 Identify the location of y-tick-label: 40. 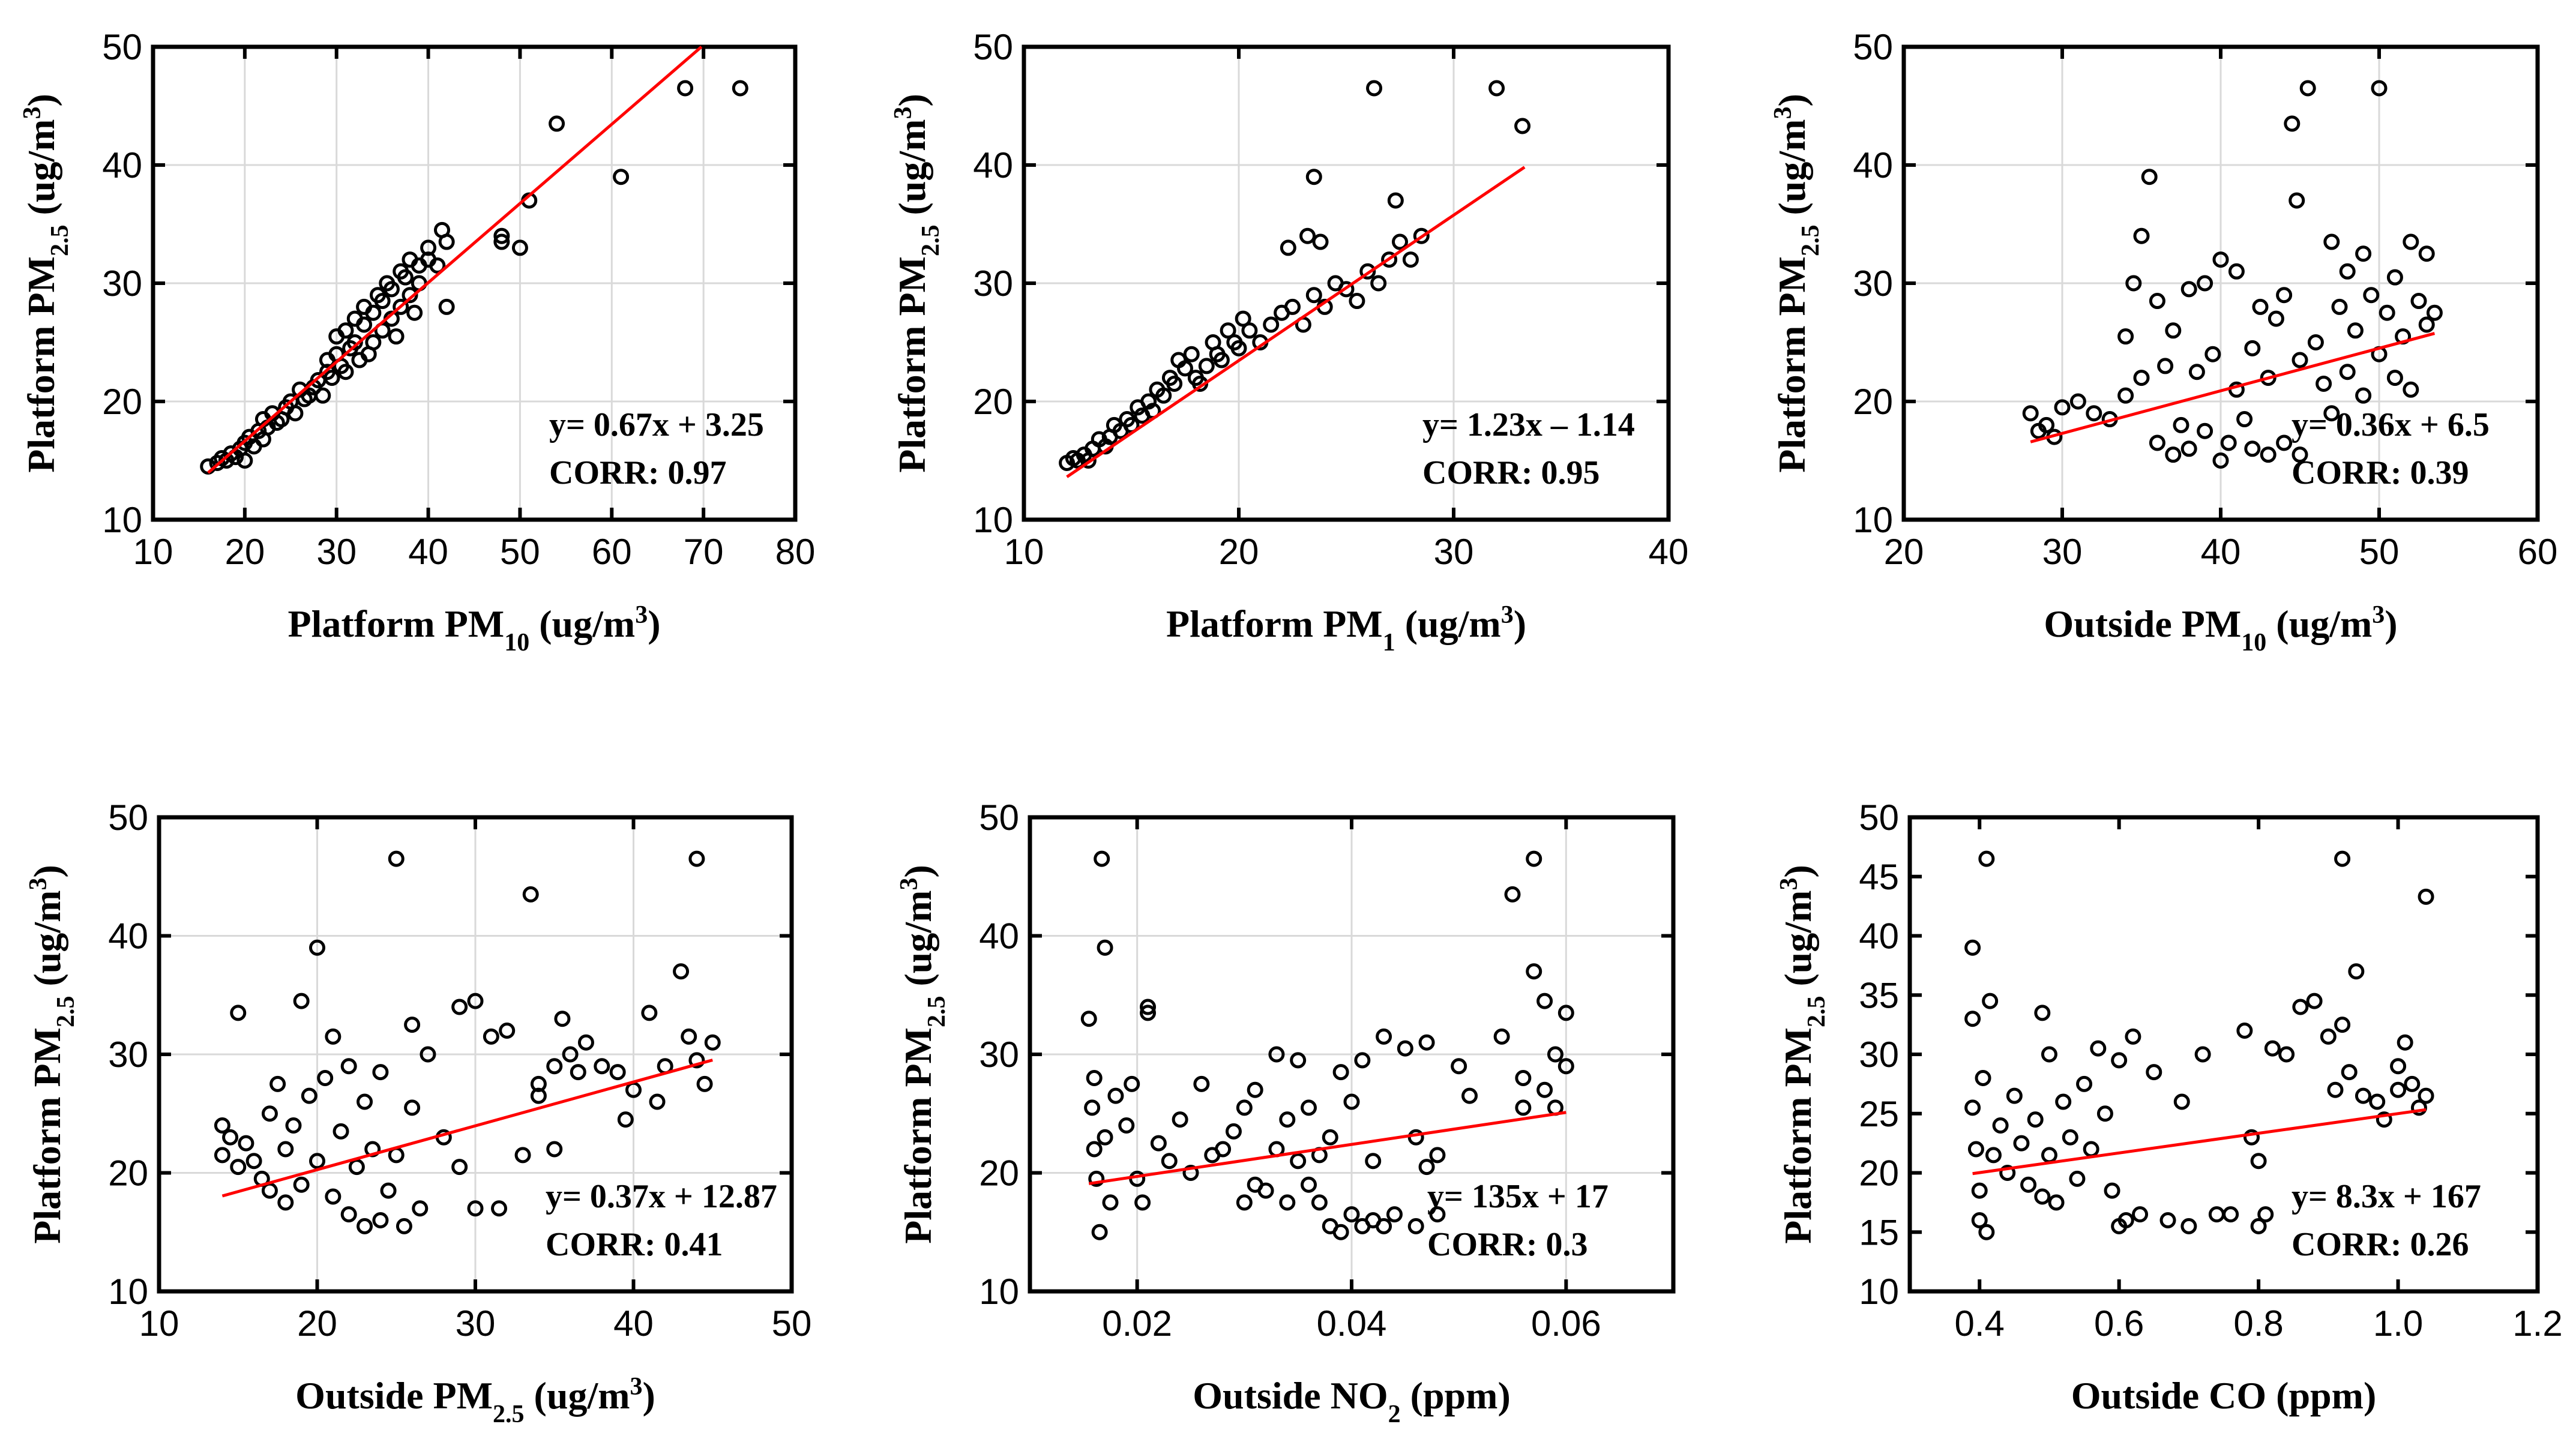
(122, 165).